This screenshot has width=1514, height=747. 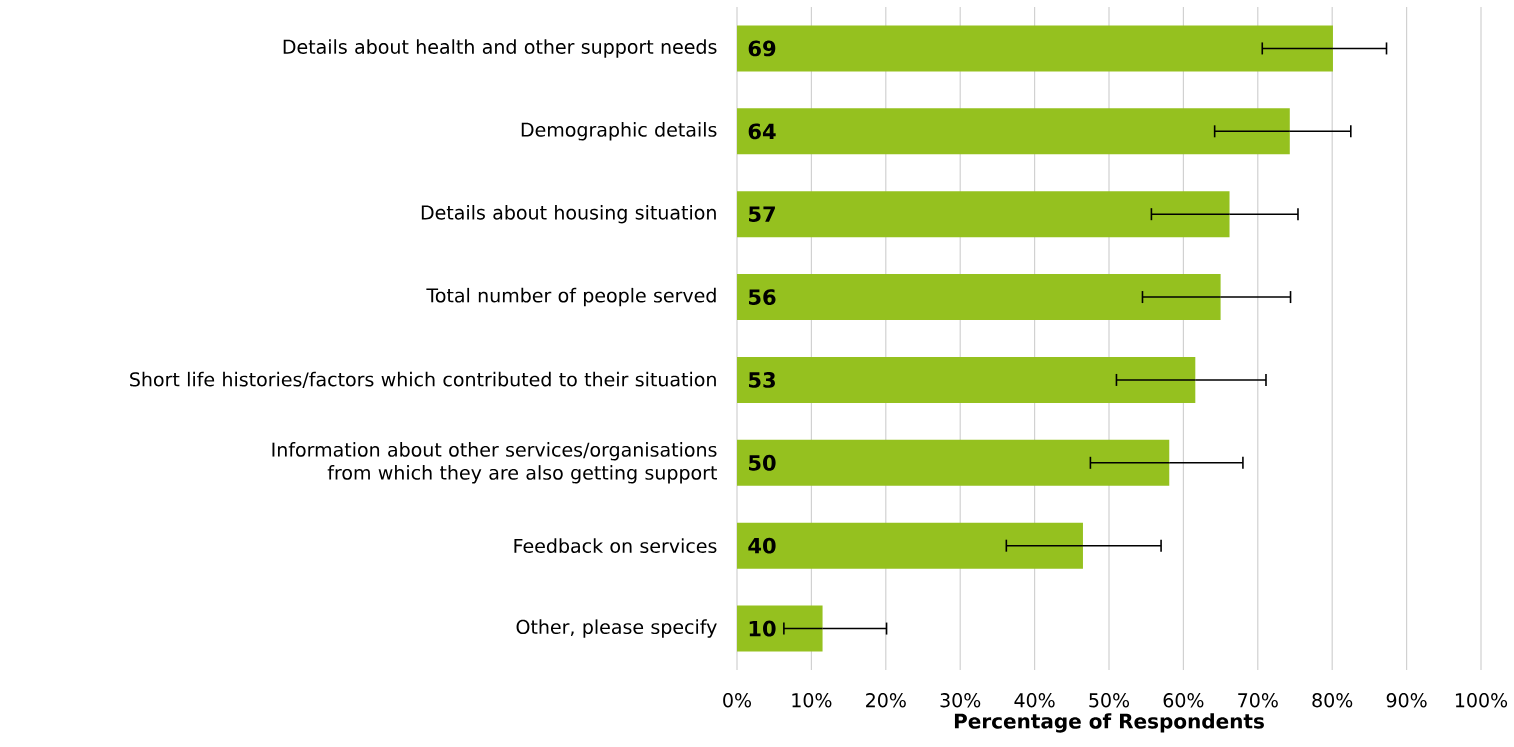 What do you see at coordinates (619, 131) in the screenshot?
I see `y-tick-label: Demographic details` at bounding box center [619, 131].